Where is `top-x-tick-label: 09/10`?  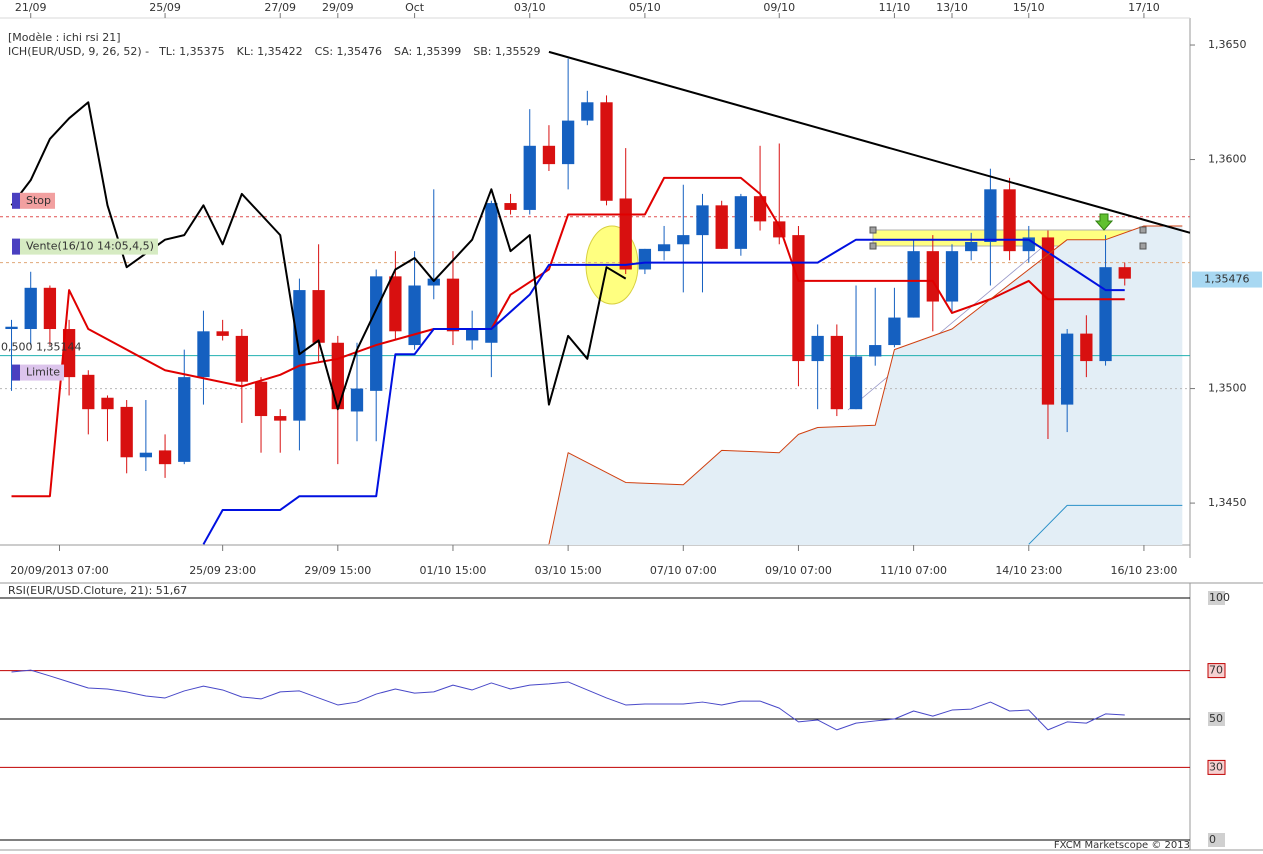 top-x-tick-label: 09/10 is located at coordinates (779, 7).